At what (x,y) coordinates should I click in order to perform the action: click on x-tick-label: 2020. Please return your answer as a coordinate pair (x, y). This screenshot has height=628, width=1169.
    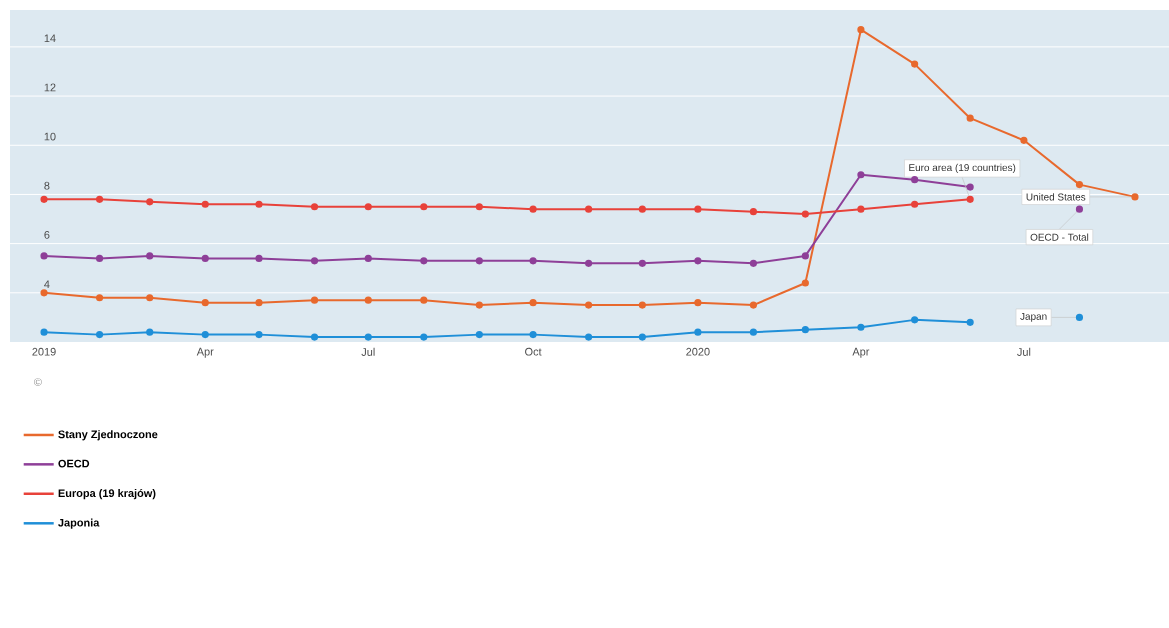
    Looking at the image, I should click on (698, 351).